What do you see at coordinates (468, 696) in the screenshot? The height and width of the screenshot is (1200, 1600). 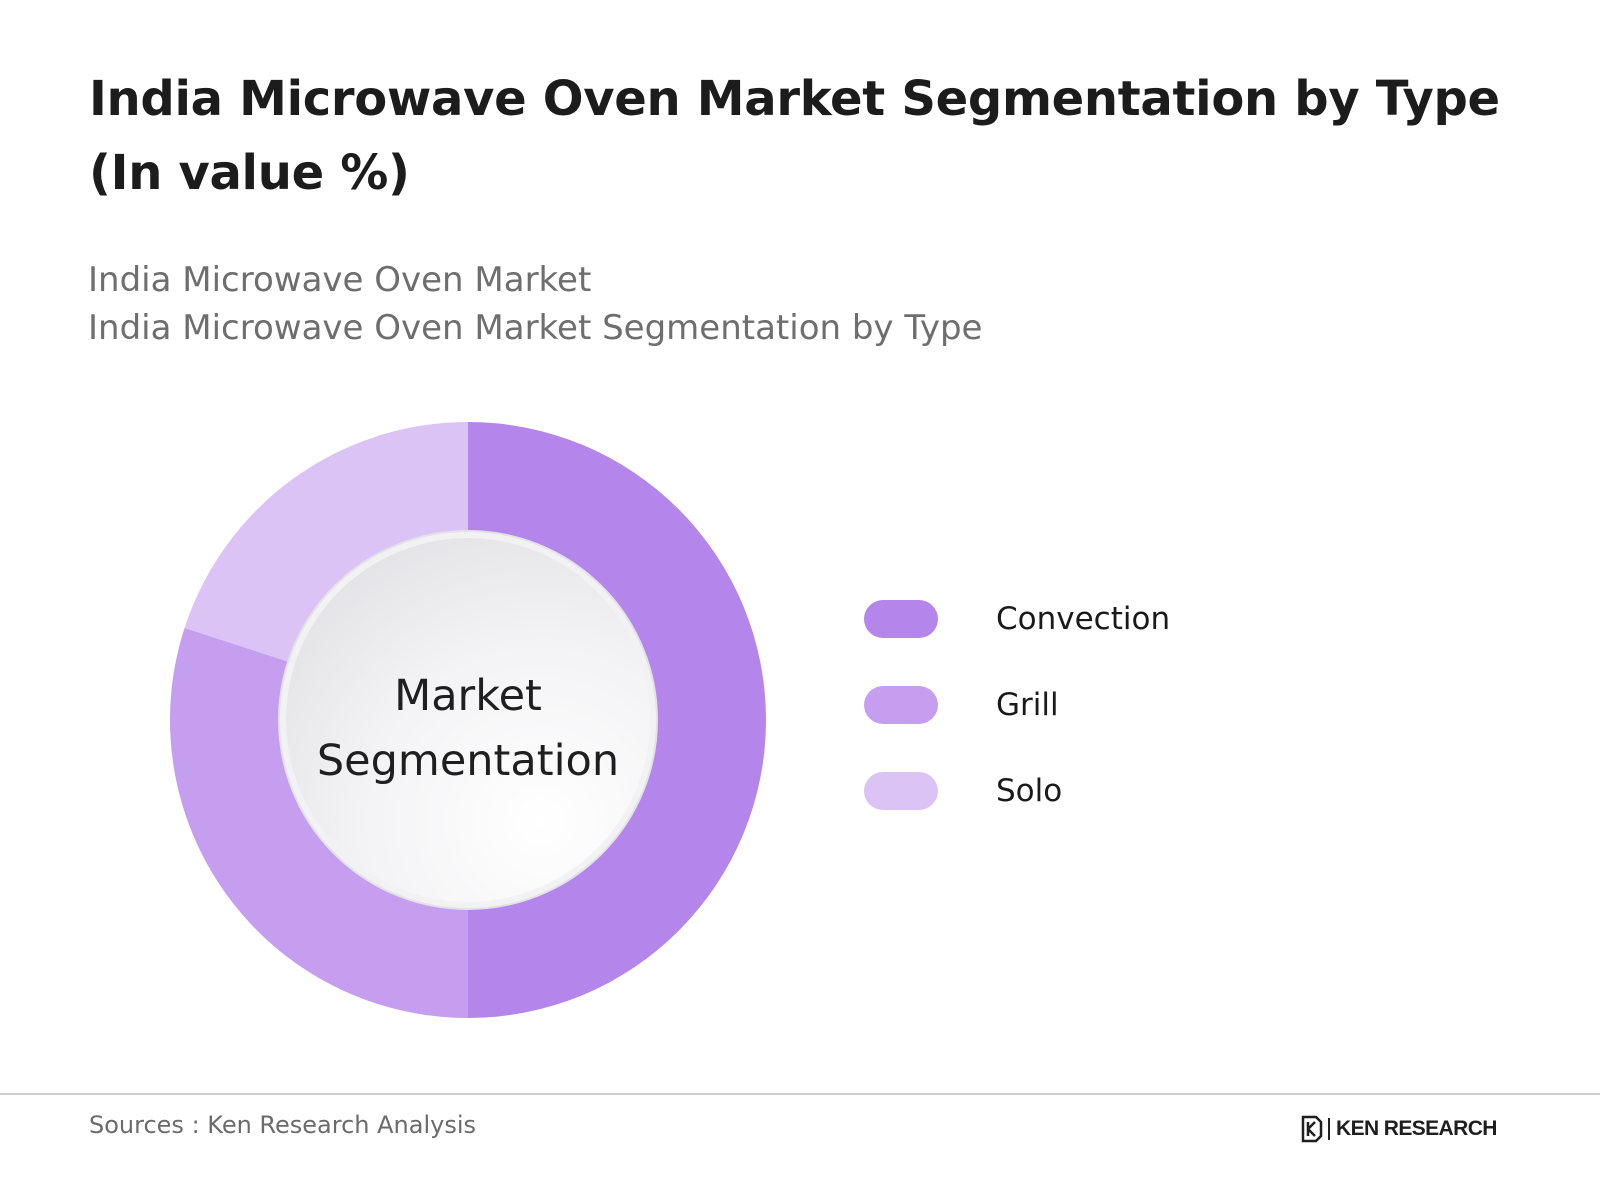 I see `center-label-line-1: Market` at bounding box center [468, 696].